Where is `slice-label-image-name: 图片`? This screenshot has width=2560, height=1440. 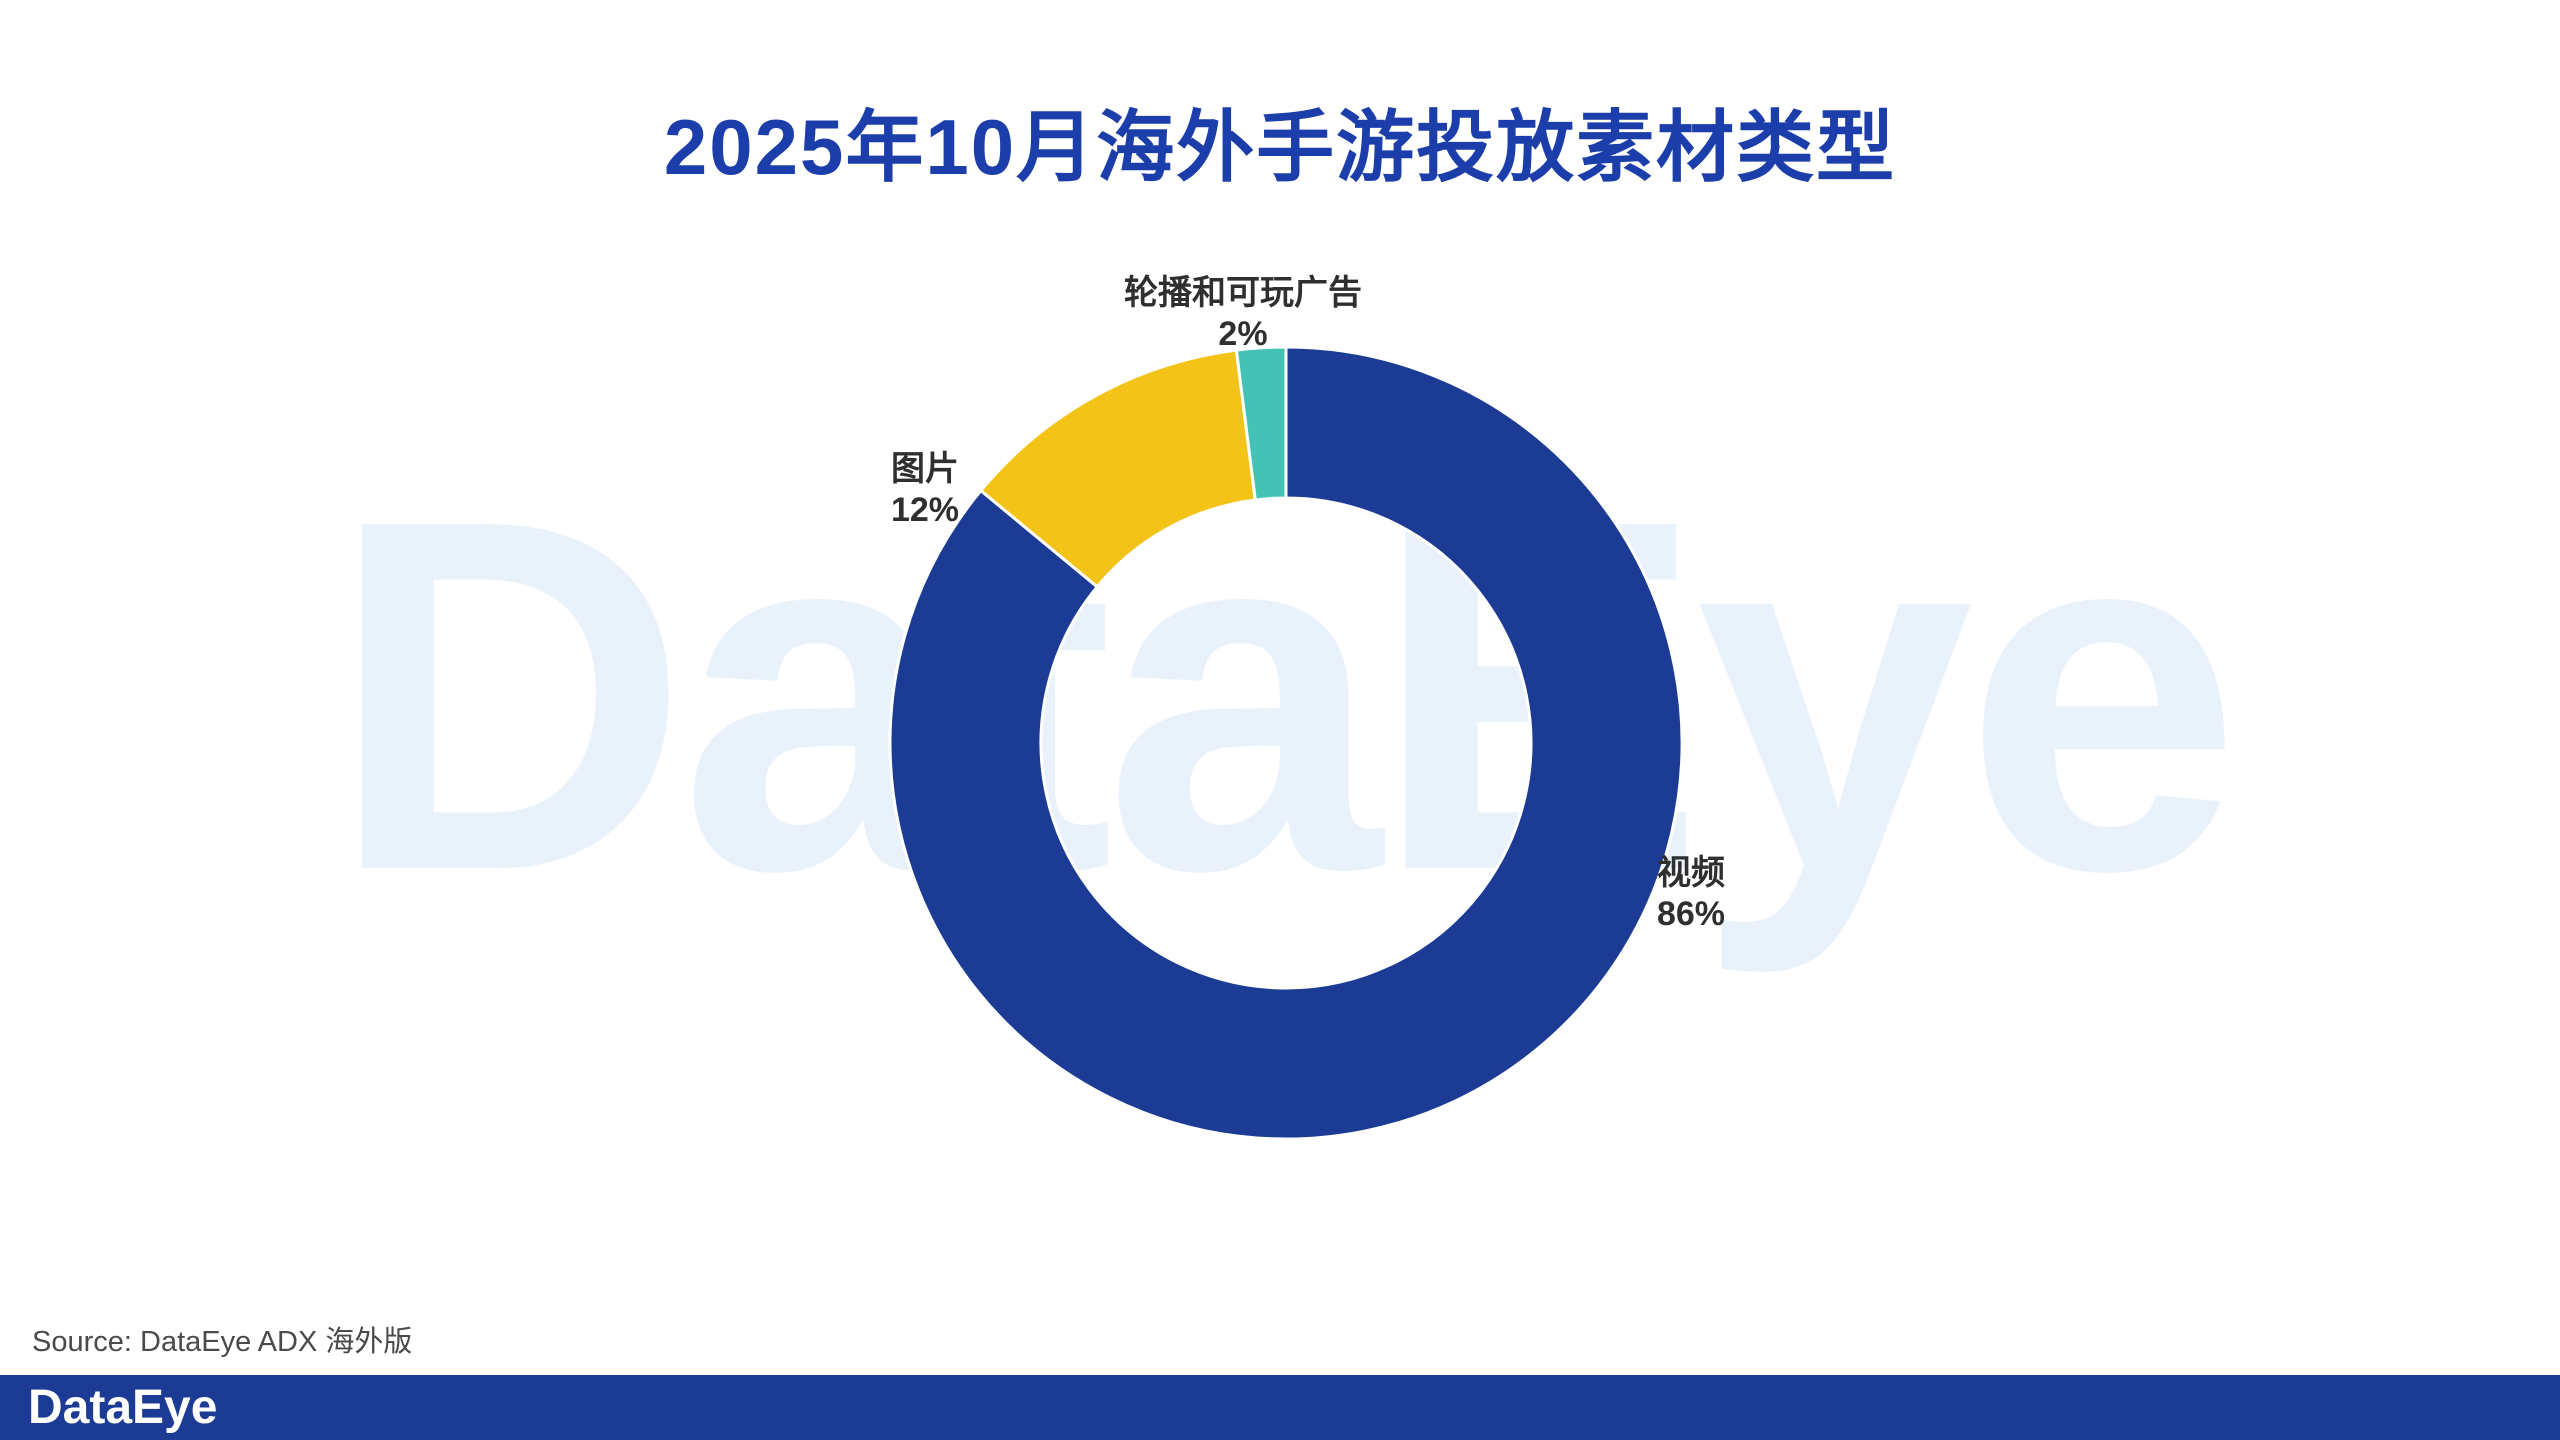
slice-label-image-name: 图片 is located at coordinates (925, 469).